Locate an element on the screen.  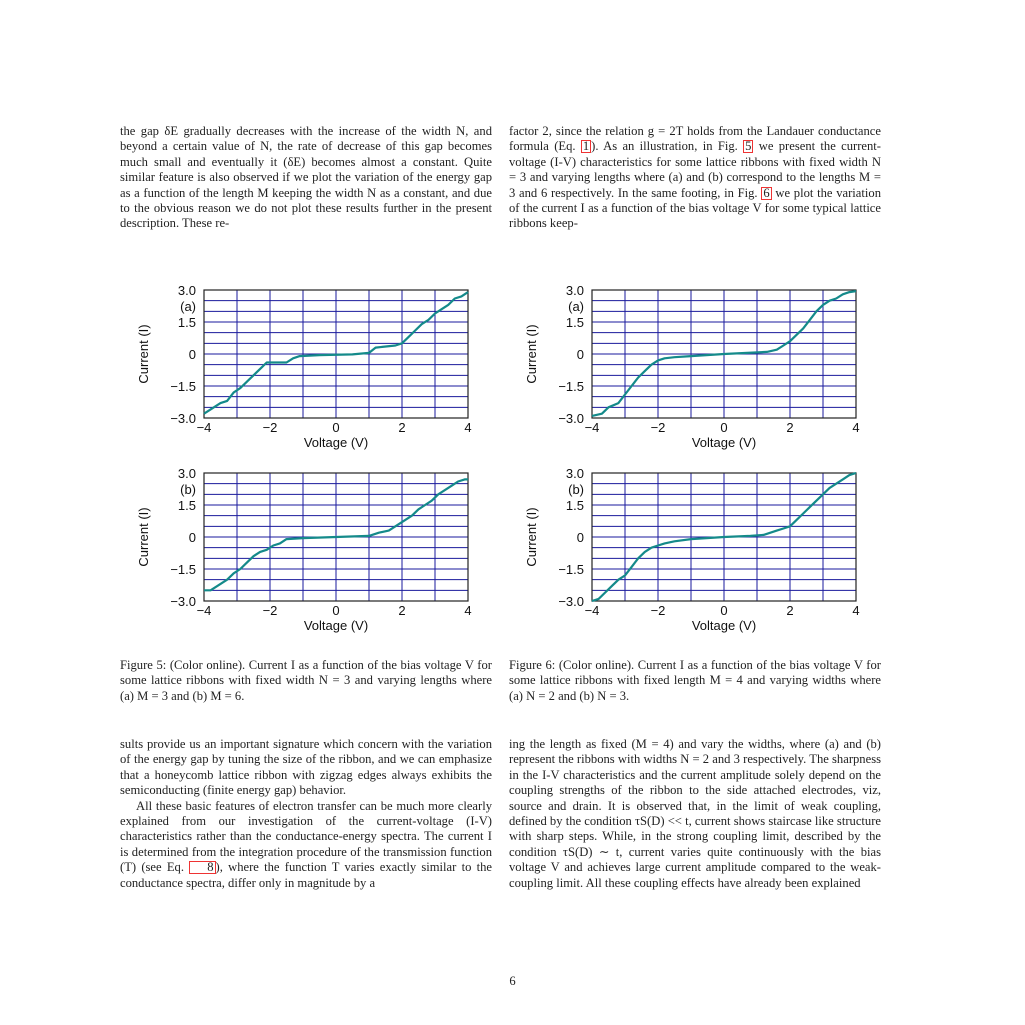
figure-ref-link: 6 is located at coordinates (766, 192).